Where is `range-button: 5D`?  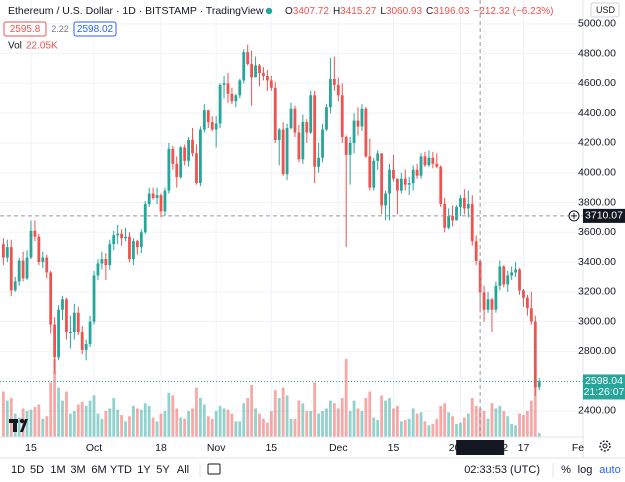 range-button: 5D is located at coordinates (37, 470).